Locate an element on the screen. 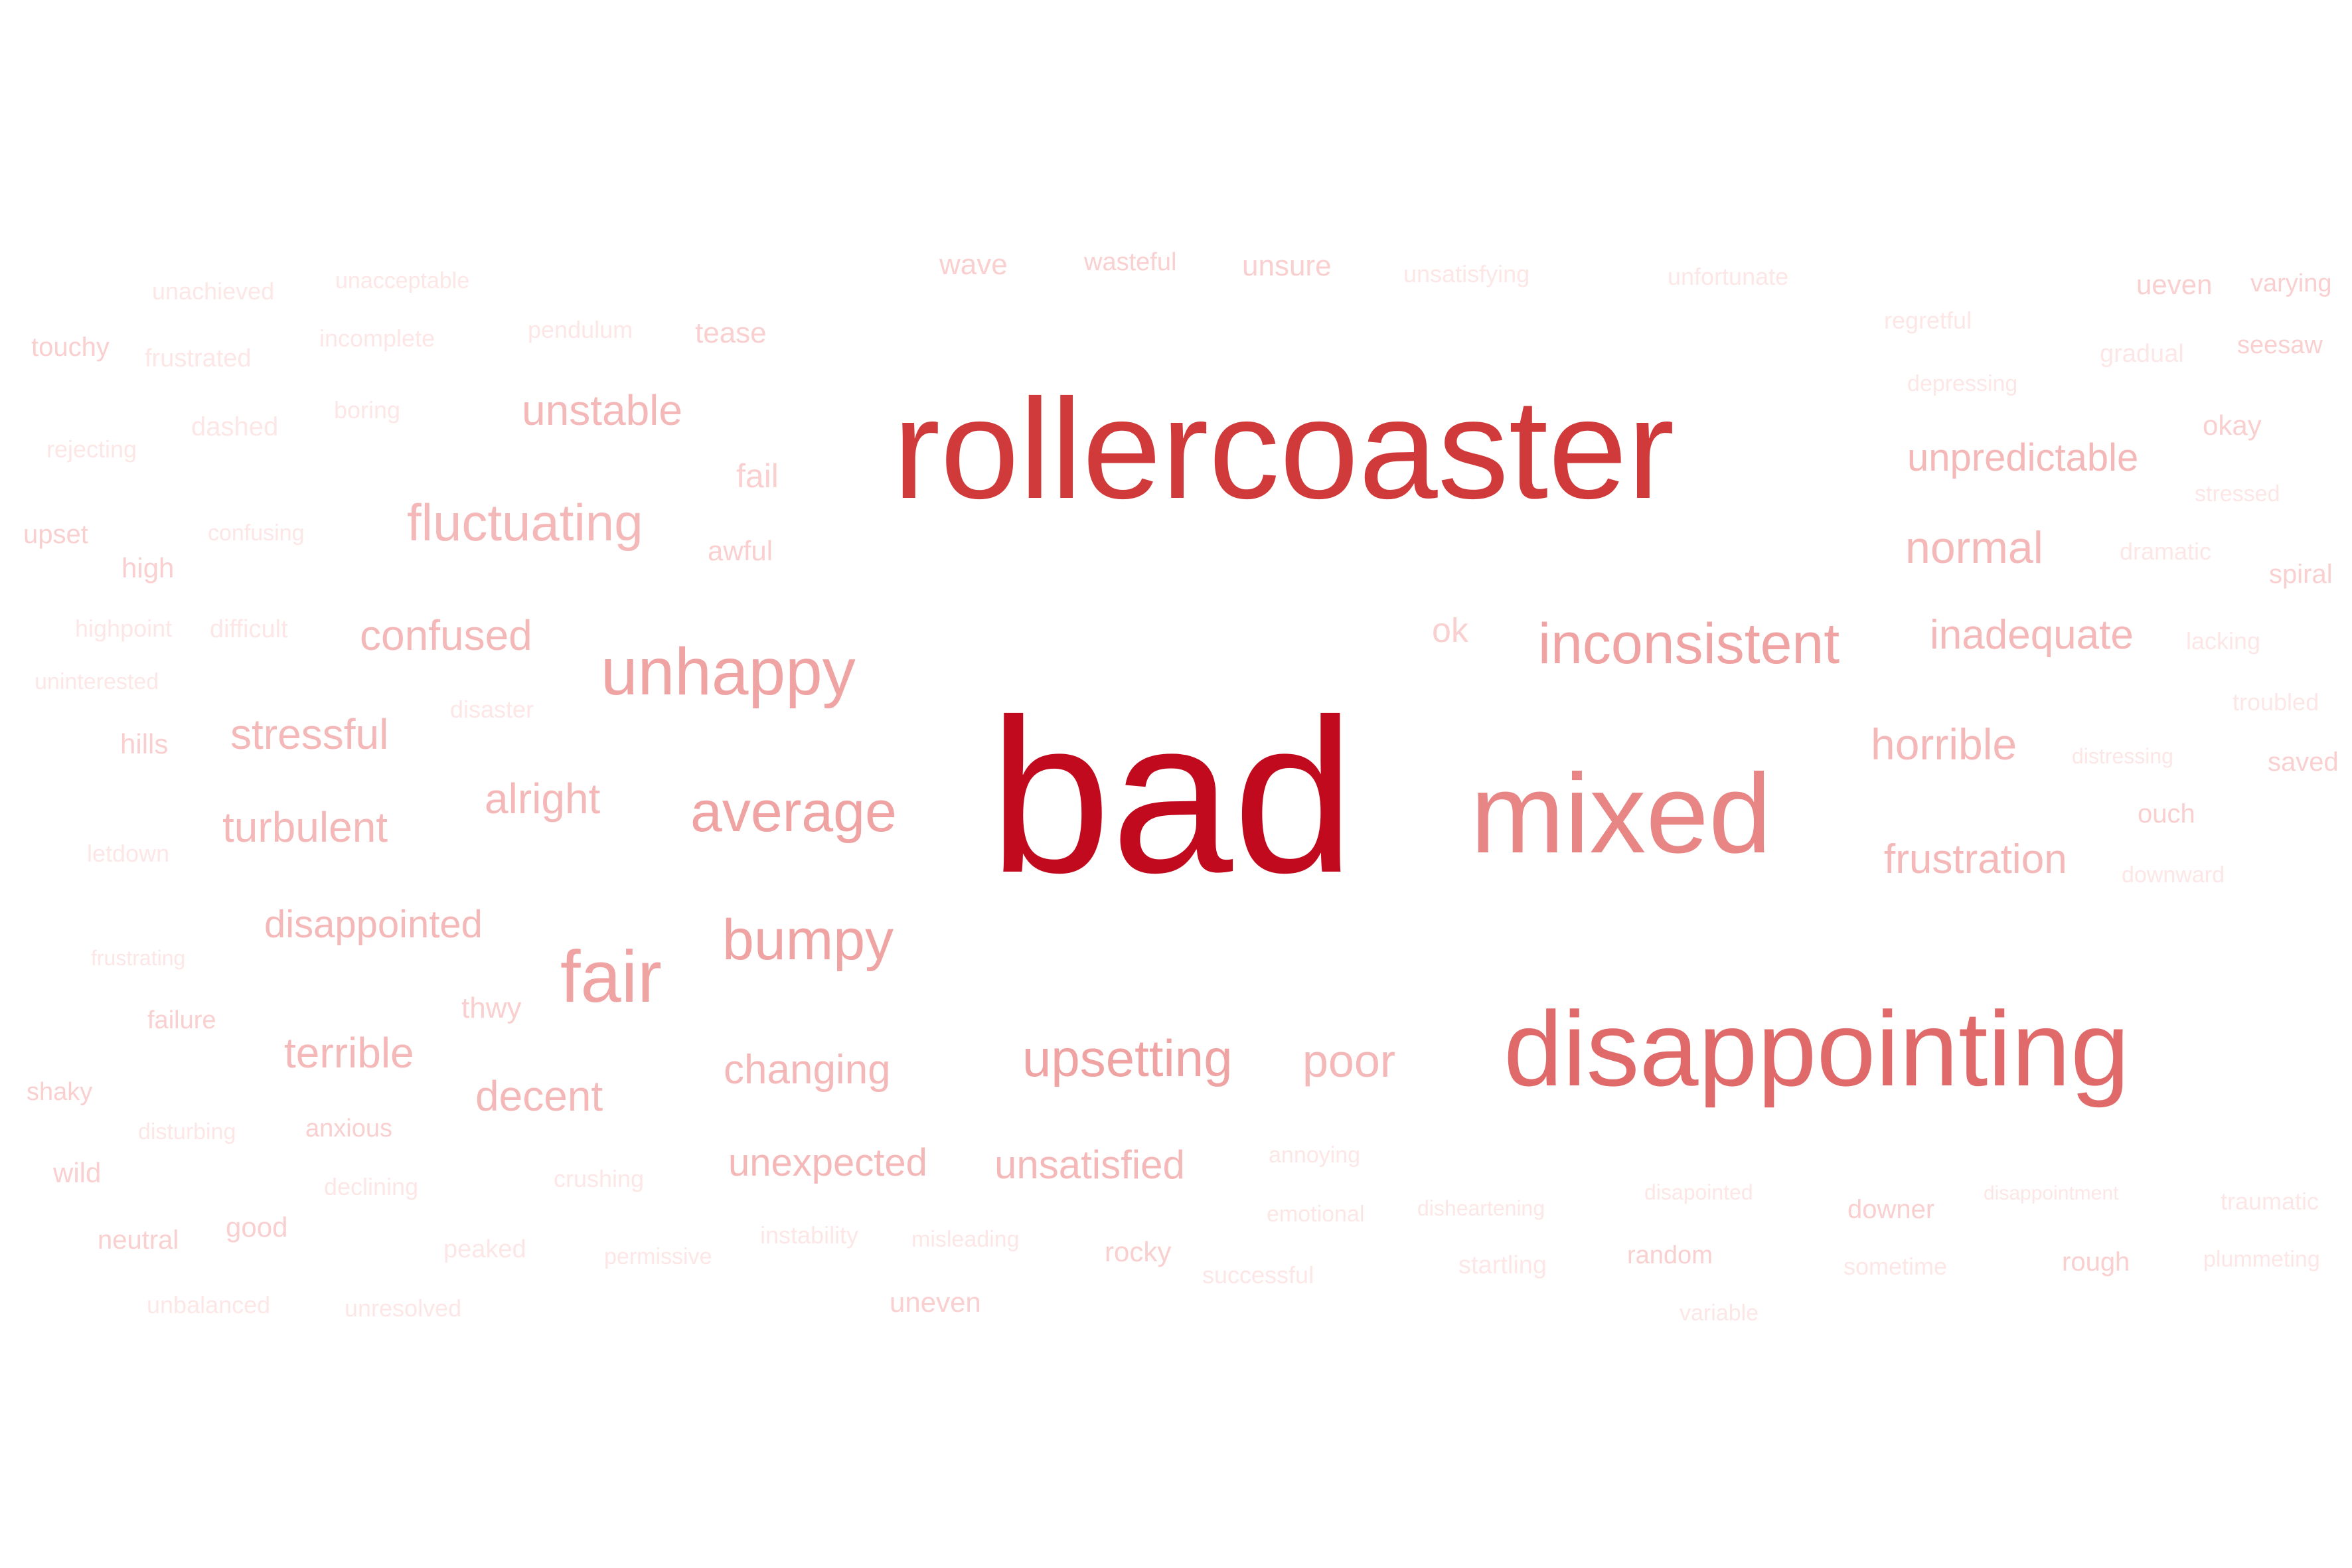 Image resolution: width=2352 pixels, height=1568 pixels. word-pendulum: pendulum is located at coordinates (580, 330).